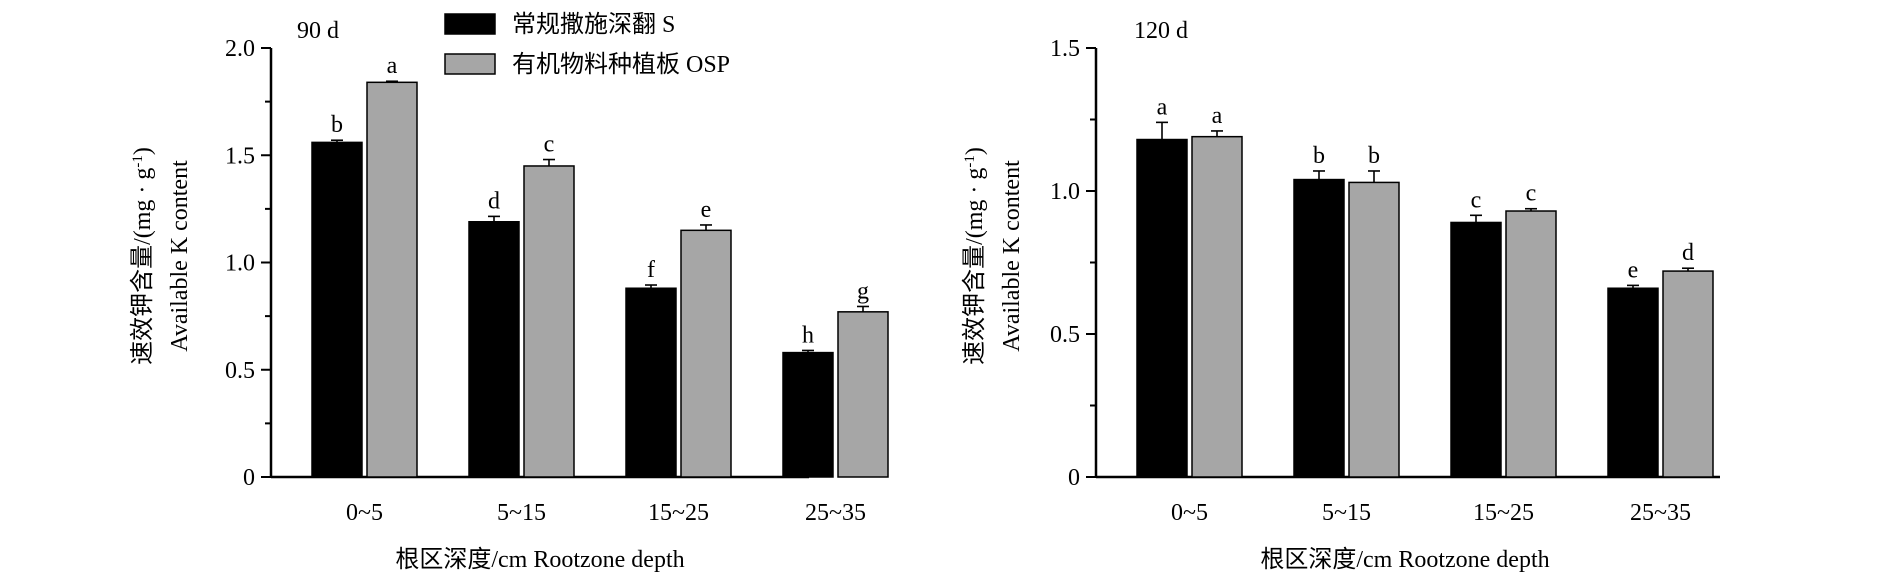 The image size is (1890, 575). I want to click on significance-letter: h, so click(808, 335).